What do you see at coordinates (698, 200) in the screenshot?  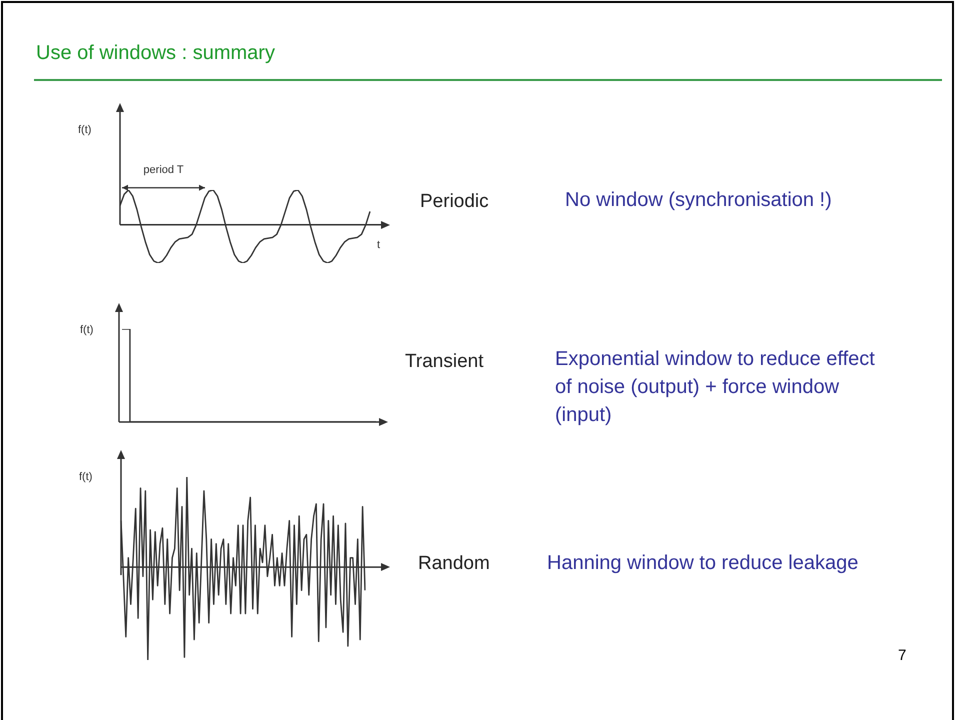 I see `text: No window (synchronisation !)` at bounding box center [698, 200].